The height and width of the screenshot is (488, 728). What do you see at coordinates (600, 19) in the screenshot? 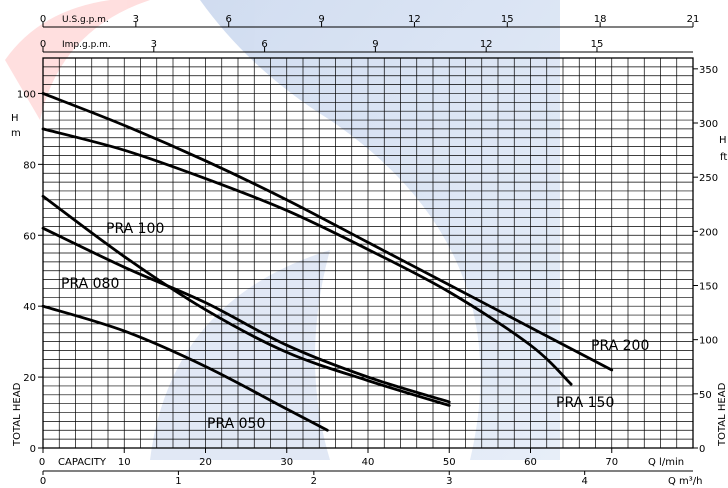
I see `tick-label: 18` at bounding box center [600, 19].